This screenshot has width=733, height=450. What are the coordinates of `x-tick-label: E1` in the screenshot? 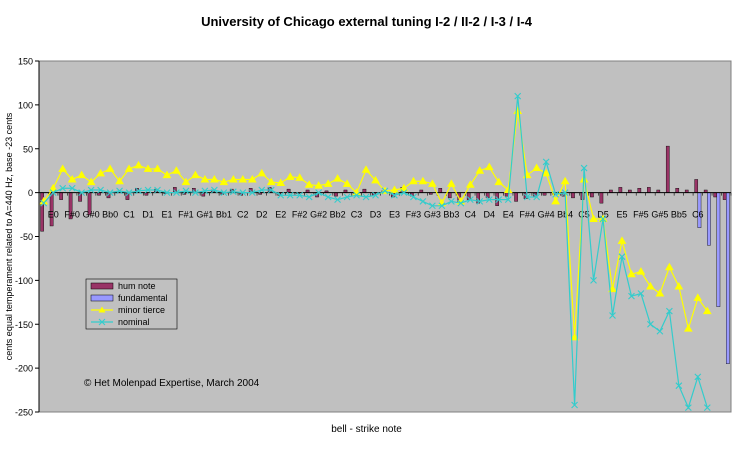 It's located at (166, 215).